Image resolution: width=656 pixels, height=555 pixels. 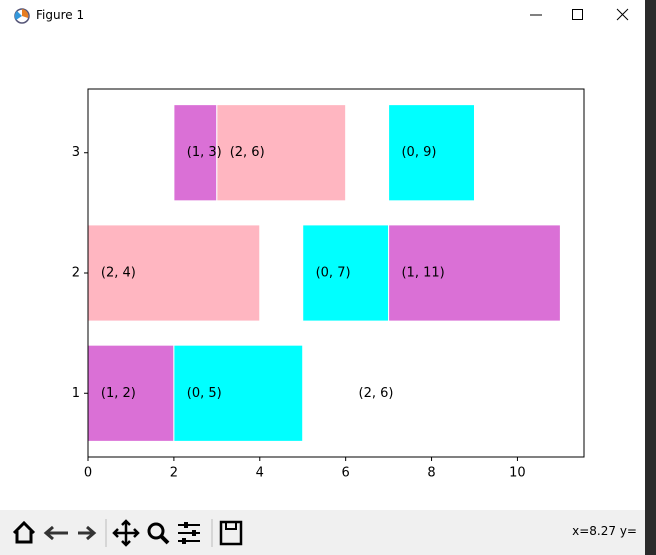 I want to click on window-title: Figure 1, so click(x=60, y=15).